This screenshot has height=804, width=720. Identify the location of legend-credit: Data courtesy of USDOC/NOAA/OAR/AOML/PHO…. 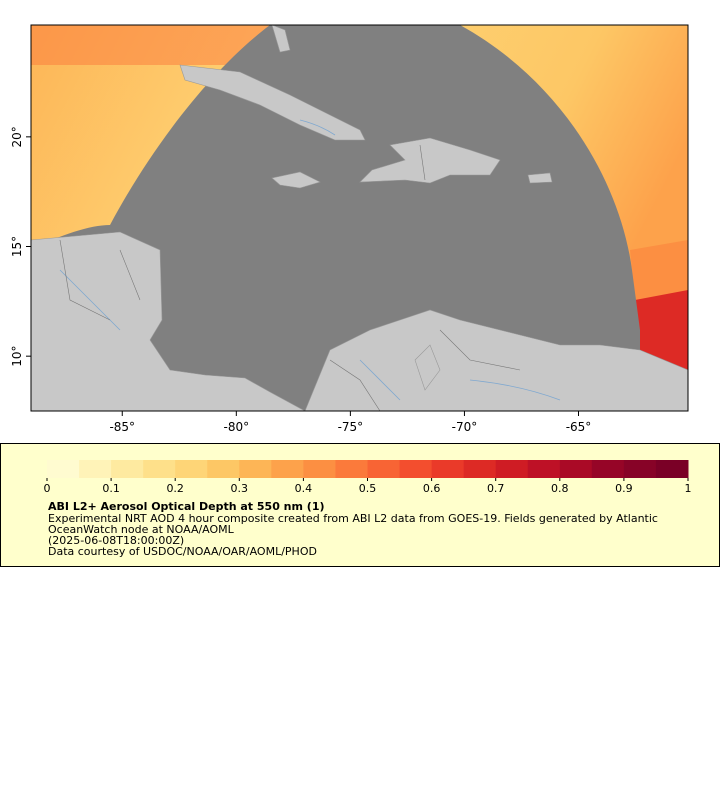
(182, 551).